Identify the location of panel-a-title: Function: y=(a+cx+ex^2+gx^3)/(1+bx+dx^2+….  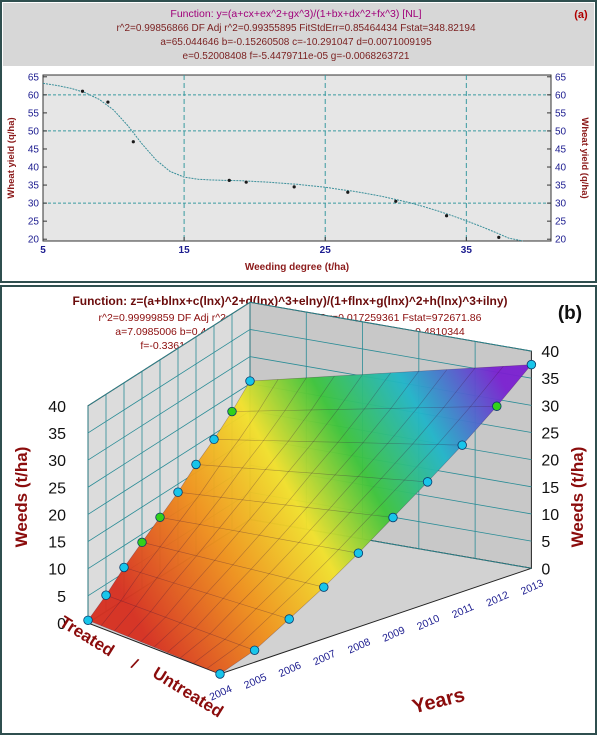
(295, 14).